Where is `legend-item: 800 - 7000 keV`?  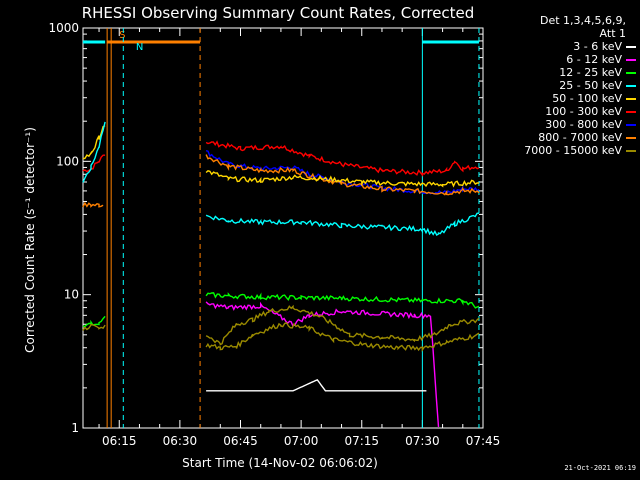
legend-item: 800 - 7000 keV is located at coordinates (561, 137).